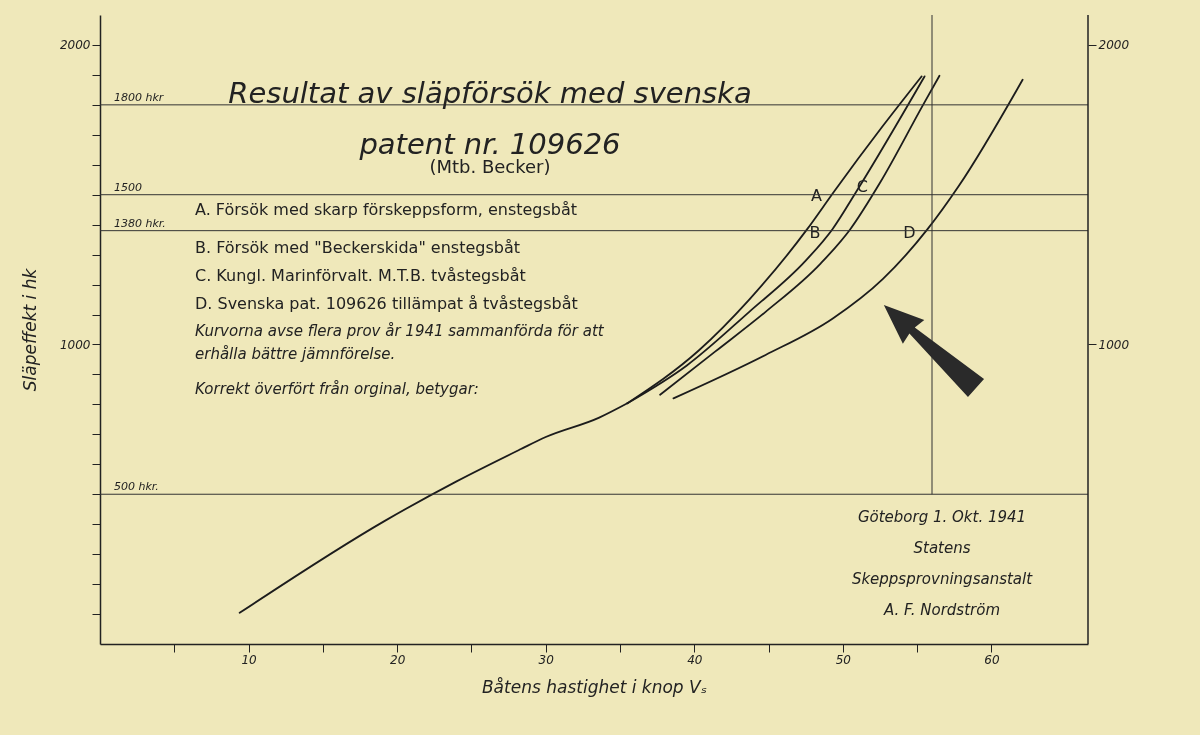 This screenshot has width=1200, height=735. I want to click on annotation: Skeppsprovningsanstalt, so click(942, 579).